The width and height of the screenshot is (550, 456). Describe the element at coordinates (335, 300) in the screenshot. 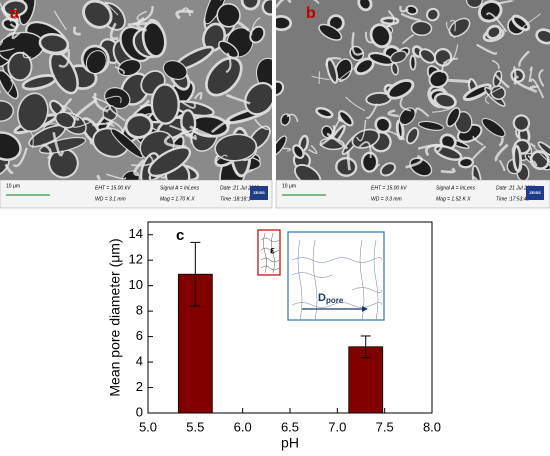

I see `inset-label: pore` at that location.